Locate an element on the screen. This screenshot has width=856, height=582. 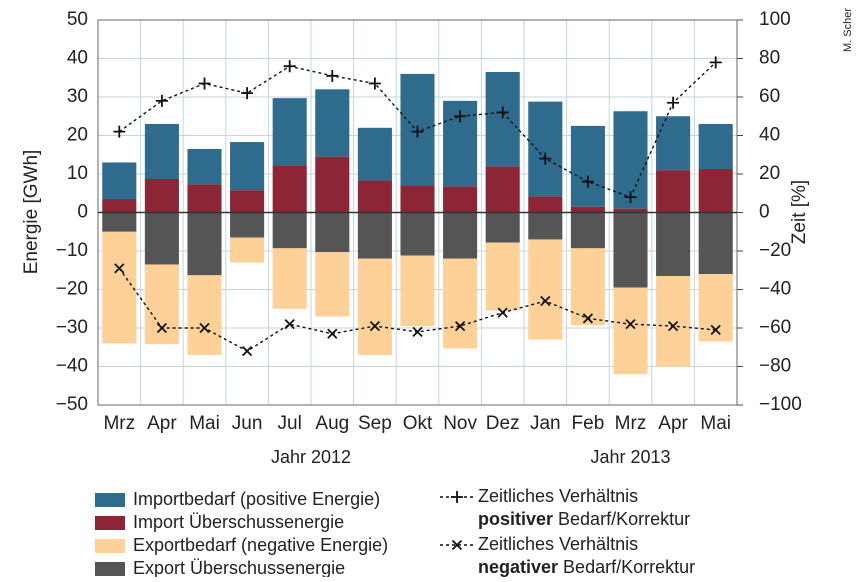
legend-swatch is located at coordinates (110, 500).